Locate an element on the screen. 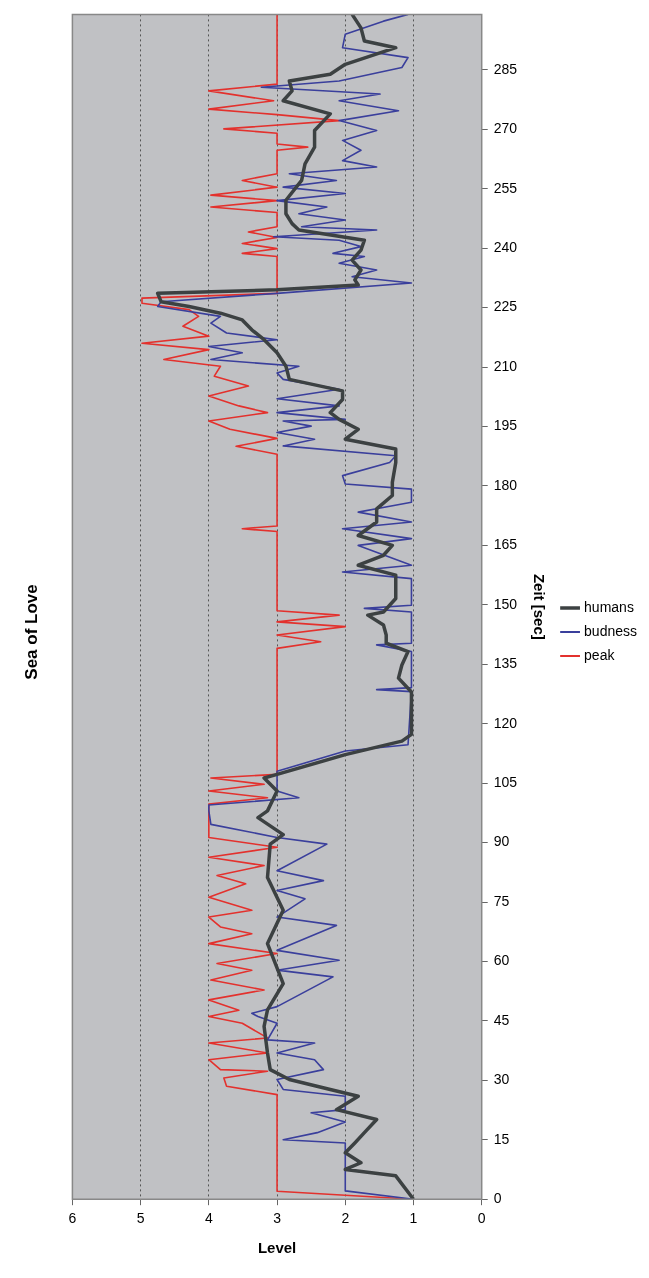 Image resolution: width=649 pixels, height=1278 pixels. x-tick-label: 3 is located at coordinates (277, 1218).